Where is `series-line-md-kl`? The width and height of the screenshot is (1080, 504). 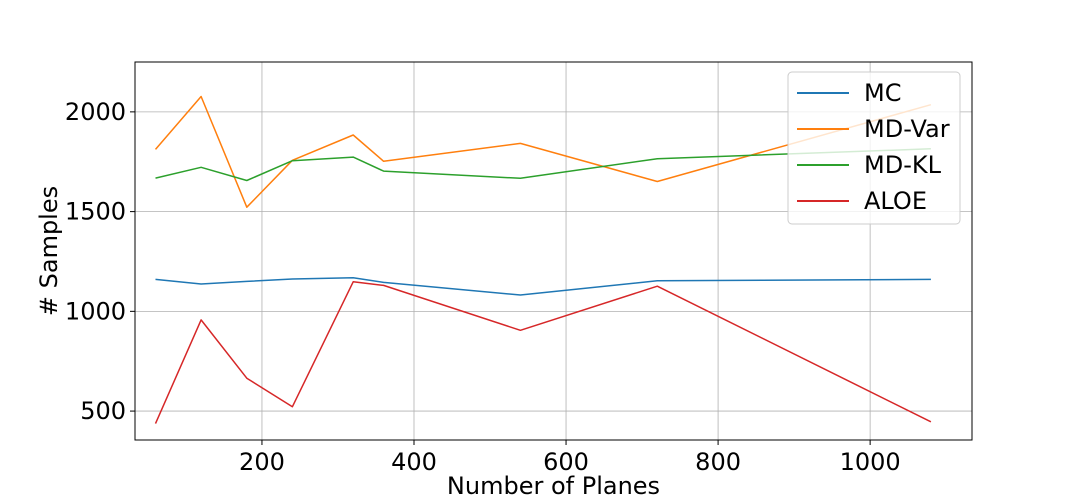
series-line-md-kl is located at coordinates (543, 165).